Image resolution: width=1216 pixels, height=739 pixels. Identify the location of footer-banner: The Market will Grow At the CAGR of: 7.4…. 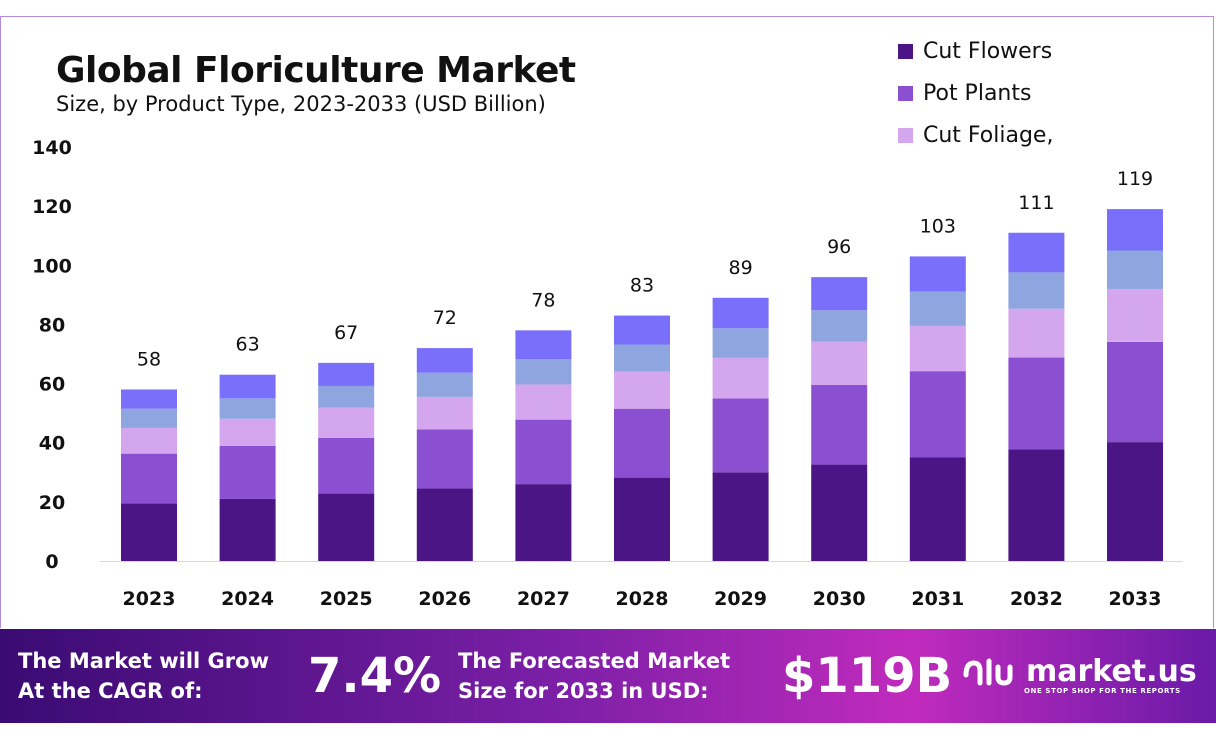
(608, 676).